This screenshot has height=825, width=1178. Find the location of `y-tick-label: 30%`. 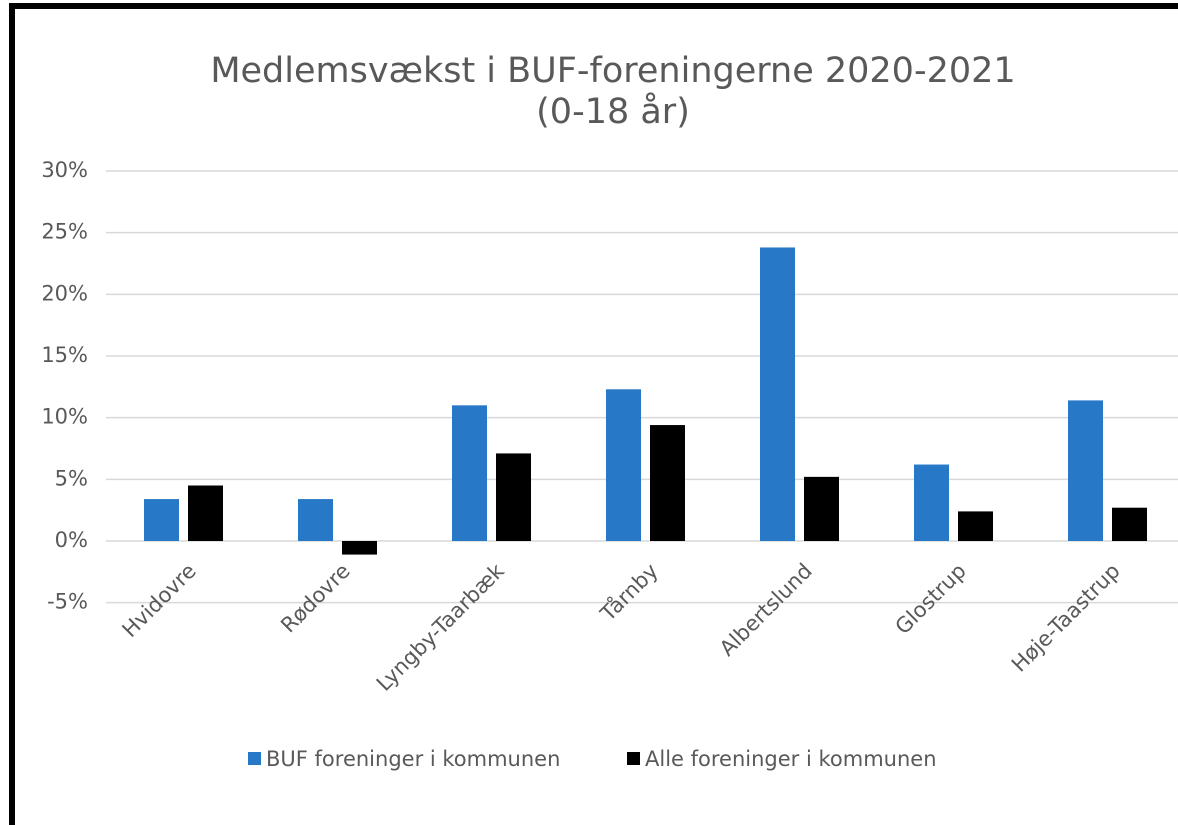

y-tick-label: 30% is located at coordinates (64, 170).